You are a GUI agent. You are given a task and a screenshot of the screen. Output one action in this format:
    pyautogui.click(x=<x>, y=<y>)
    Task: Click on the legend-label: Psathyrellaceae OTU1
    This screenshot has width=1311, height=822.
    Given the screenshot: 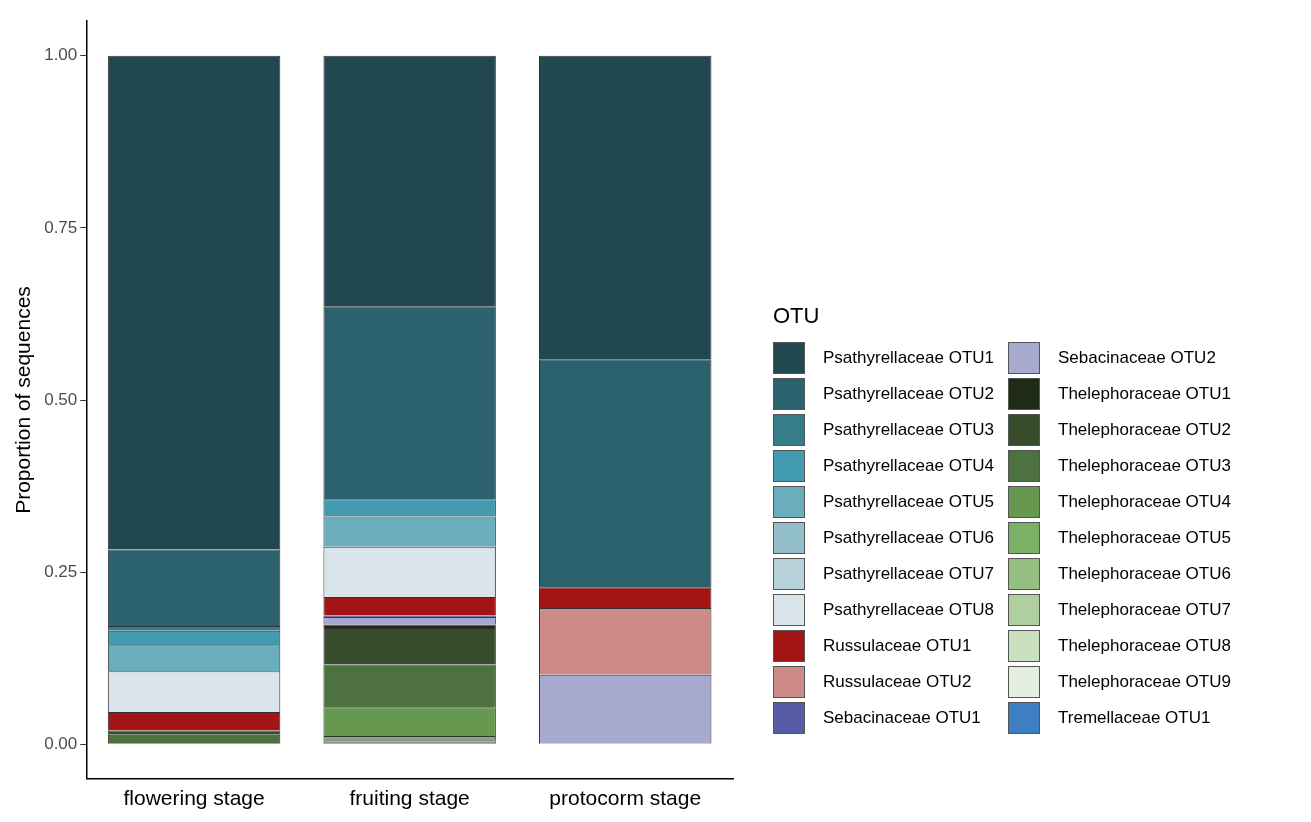 What is the action you would take?
    pyautogui.click(x=909, y=358)
    